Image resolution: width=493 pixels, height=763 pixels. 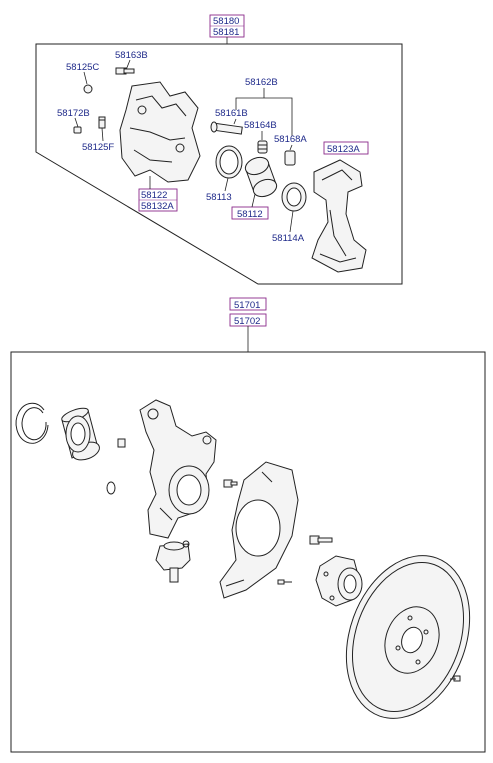 I want to click on ball-joint-icon, so click(x=173, y=561).